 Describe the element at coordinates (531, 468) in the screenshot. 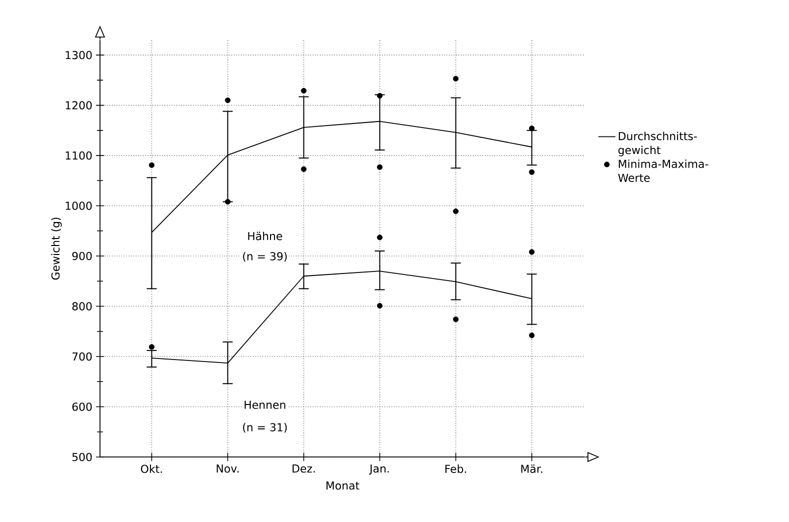

I see `x-tick-label: Mär.` at that location.